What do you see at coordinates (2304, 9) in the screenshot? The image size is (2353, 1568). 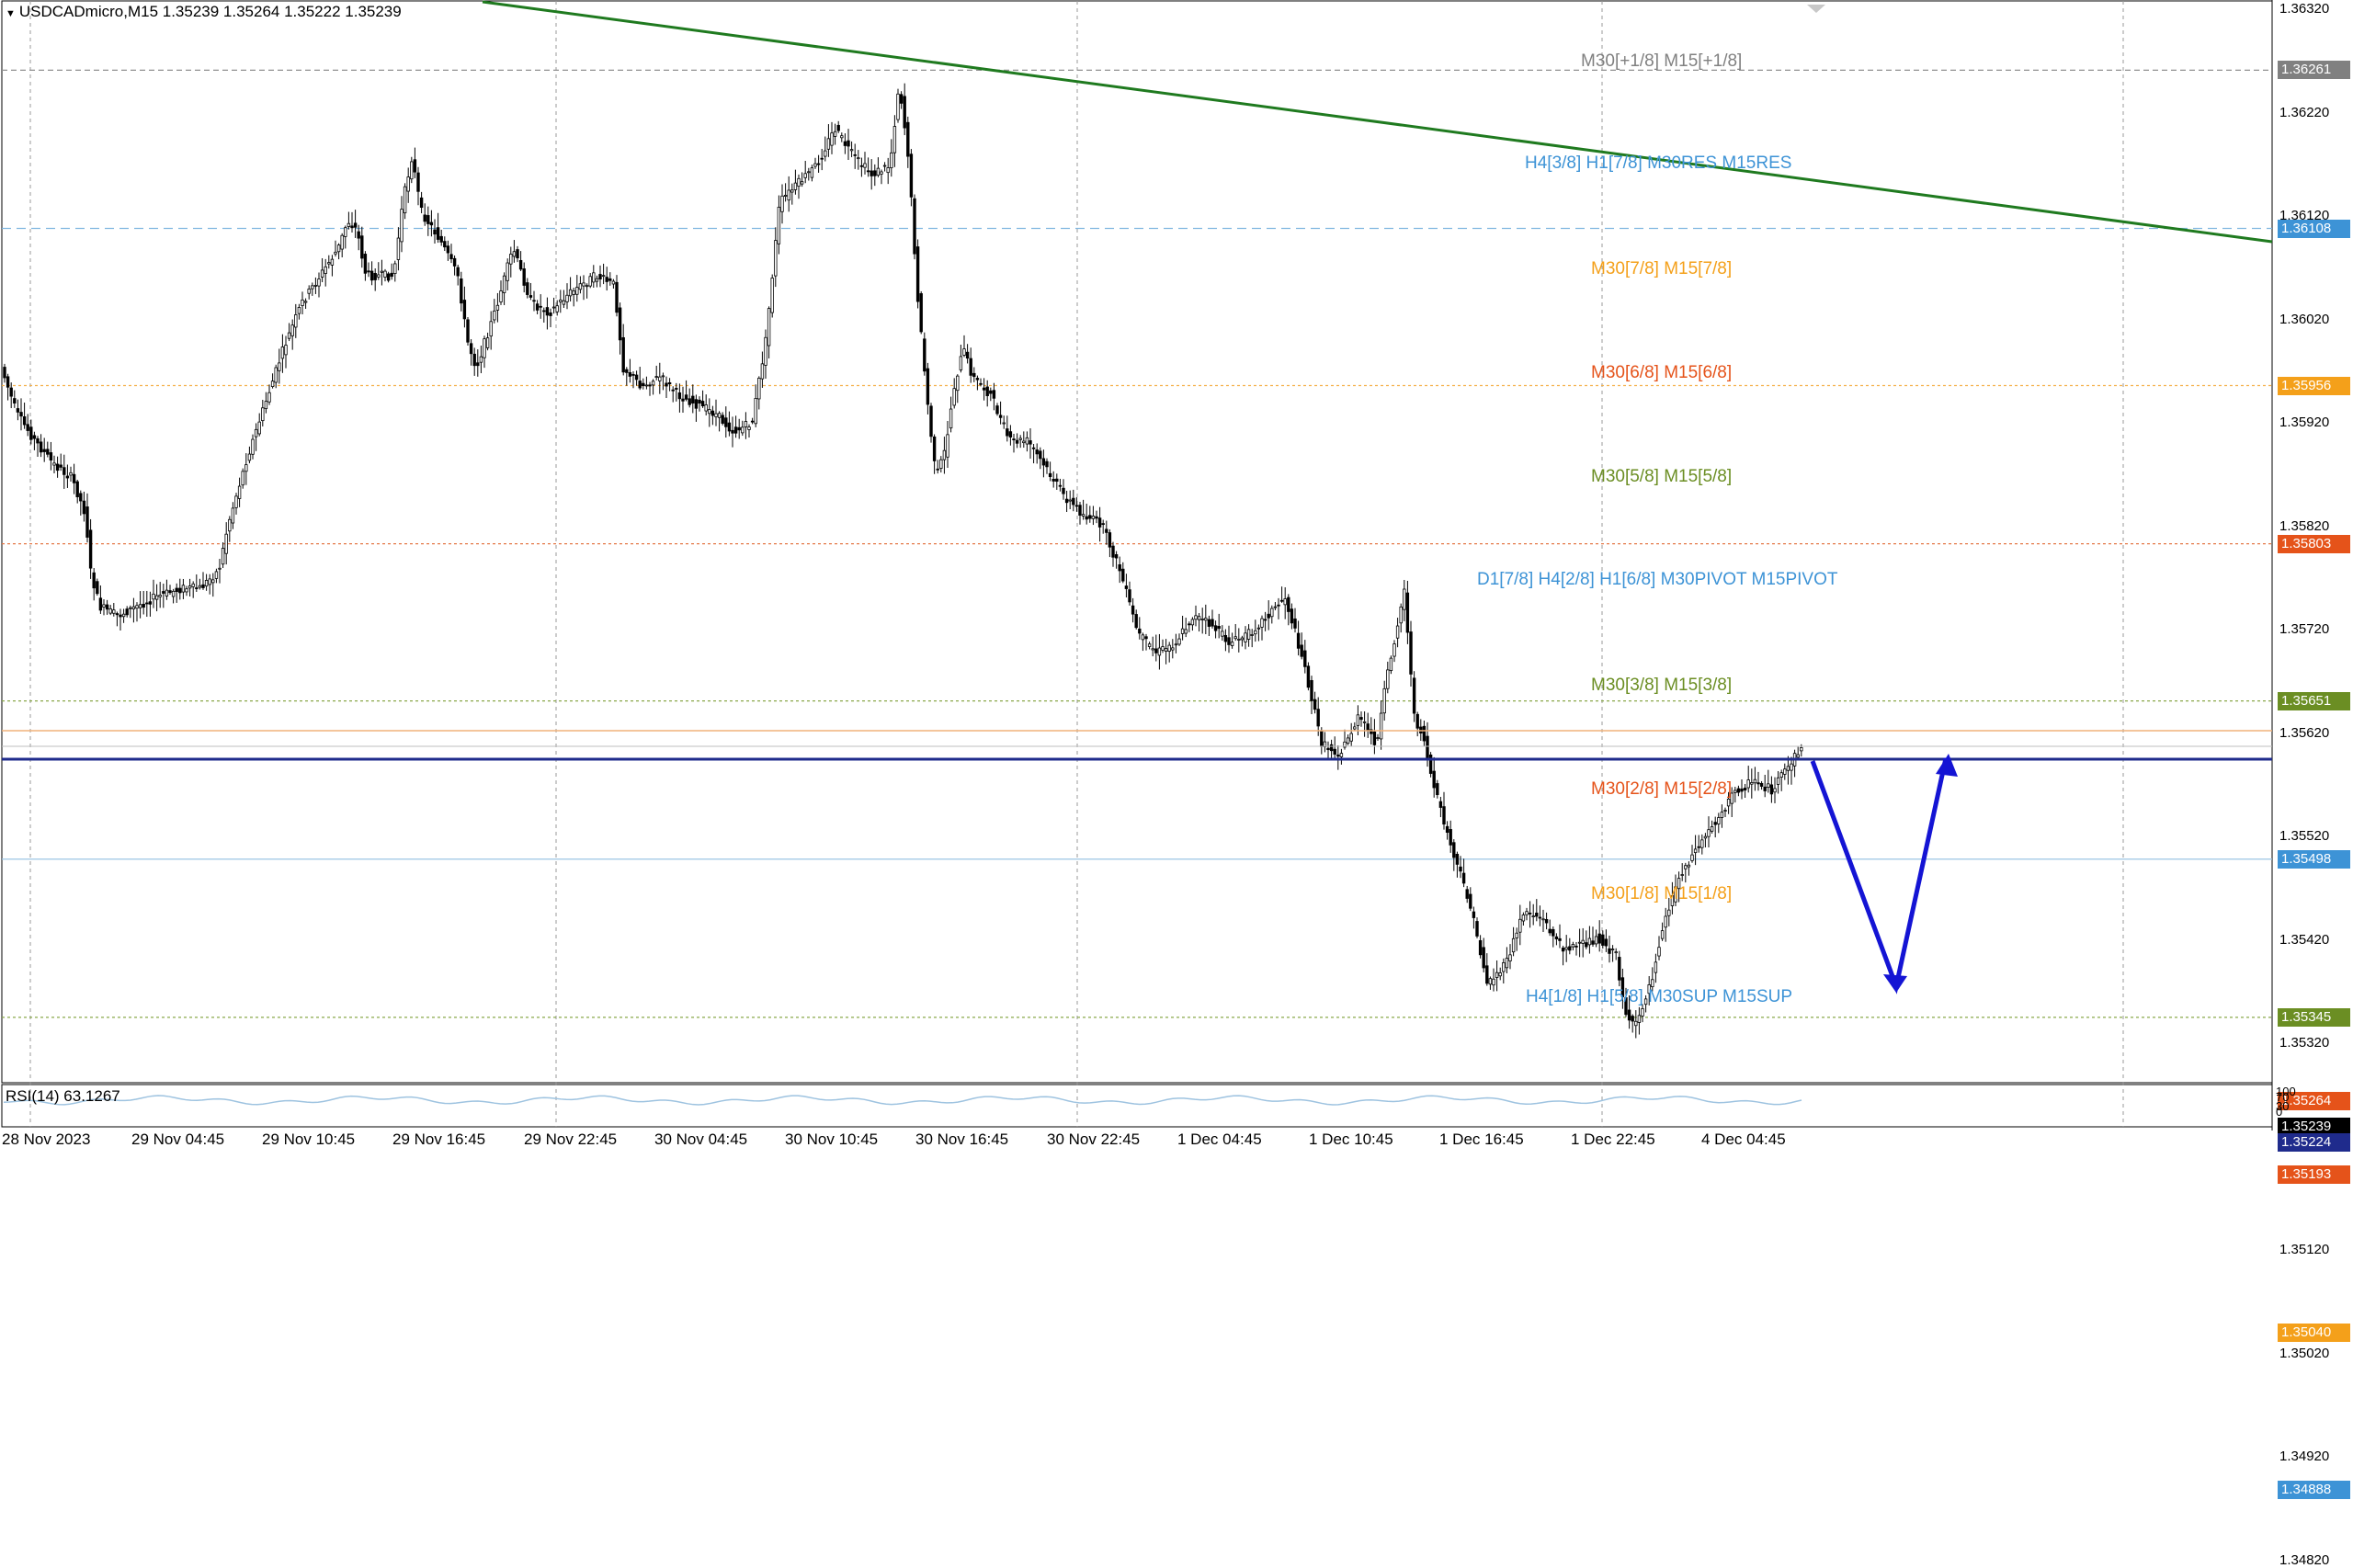 I see `price-tick-label: 1.36320` at bounding box center [2304, 9].